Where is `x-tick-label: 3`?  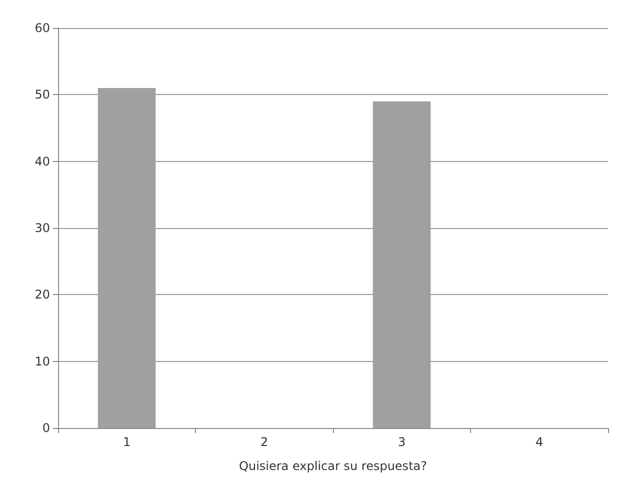
x-tick-label: 3 is located at coordinates (402, 442).